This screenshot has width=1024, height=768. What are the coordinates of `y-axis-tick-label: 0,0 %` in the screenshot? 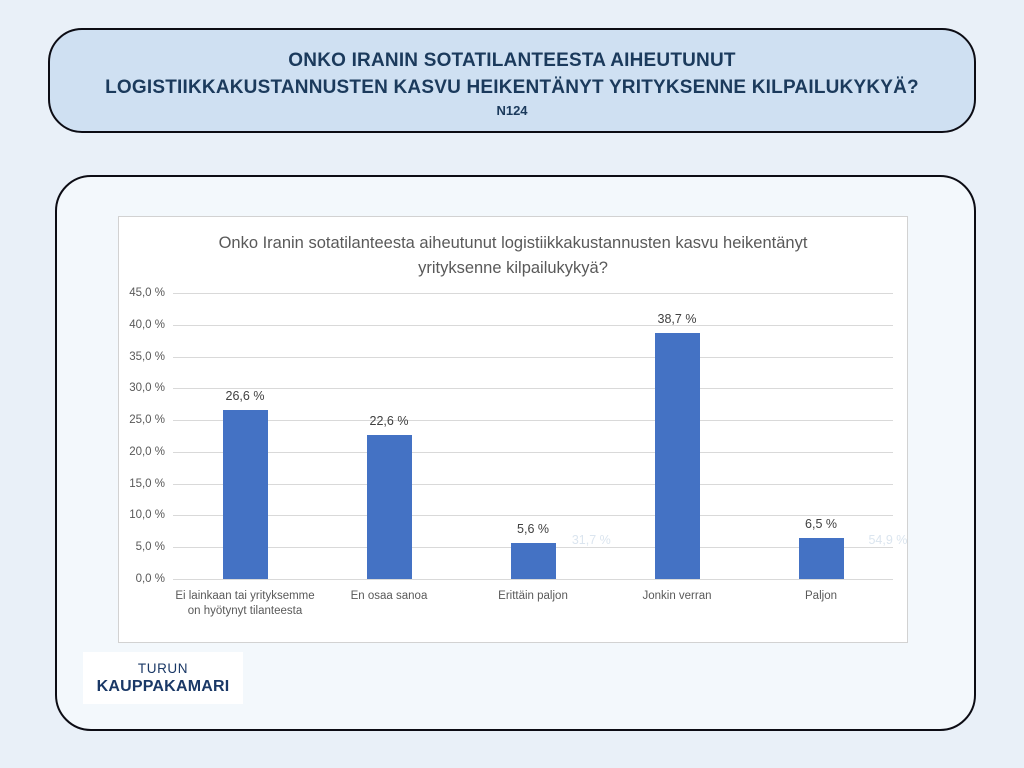 It's located at (150, 579).